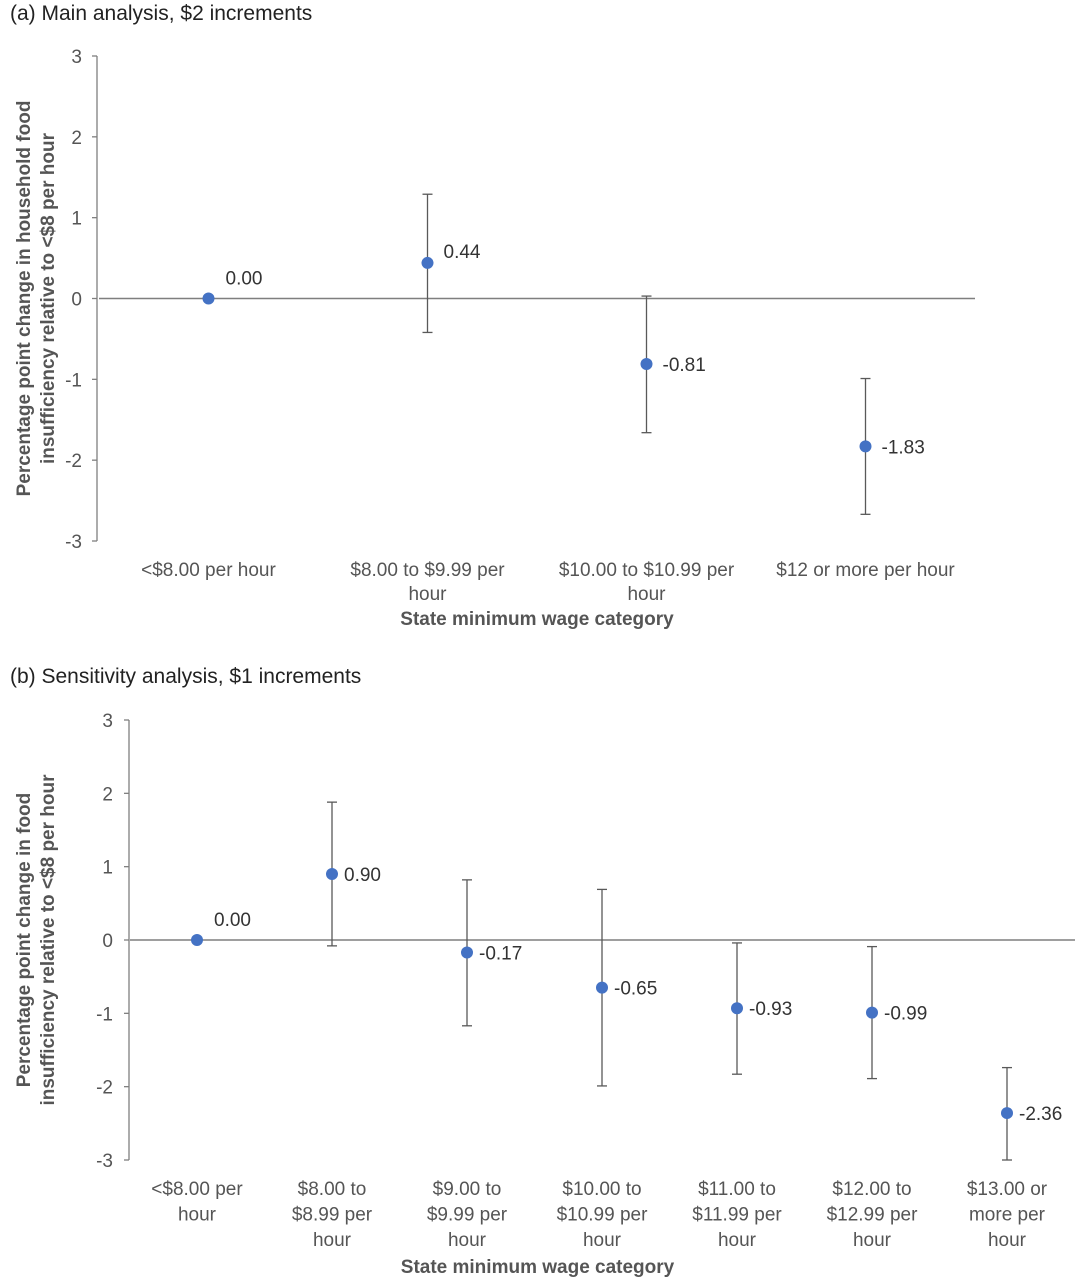 Image resolution: width=1076 pixels, height=1280 pixels. Describe the element at coordinates (1007, 1215) in the screenshot. I see `x-category-label: more per` at that location.